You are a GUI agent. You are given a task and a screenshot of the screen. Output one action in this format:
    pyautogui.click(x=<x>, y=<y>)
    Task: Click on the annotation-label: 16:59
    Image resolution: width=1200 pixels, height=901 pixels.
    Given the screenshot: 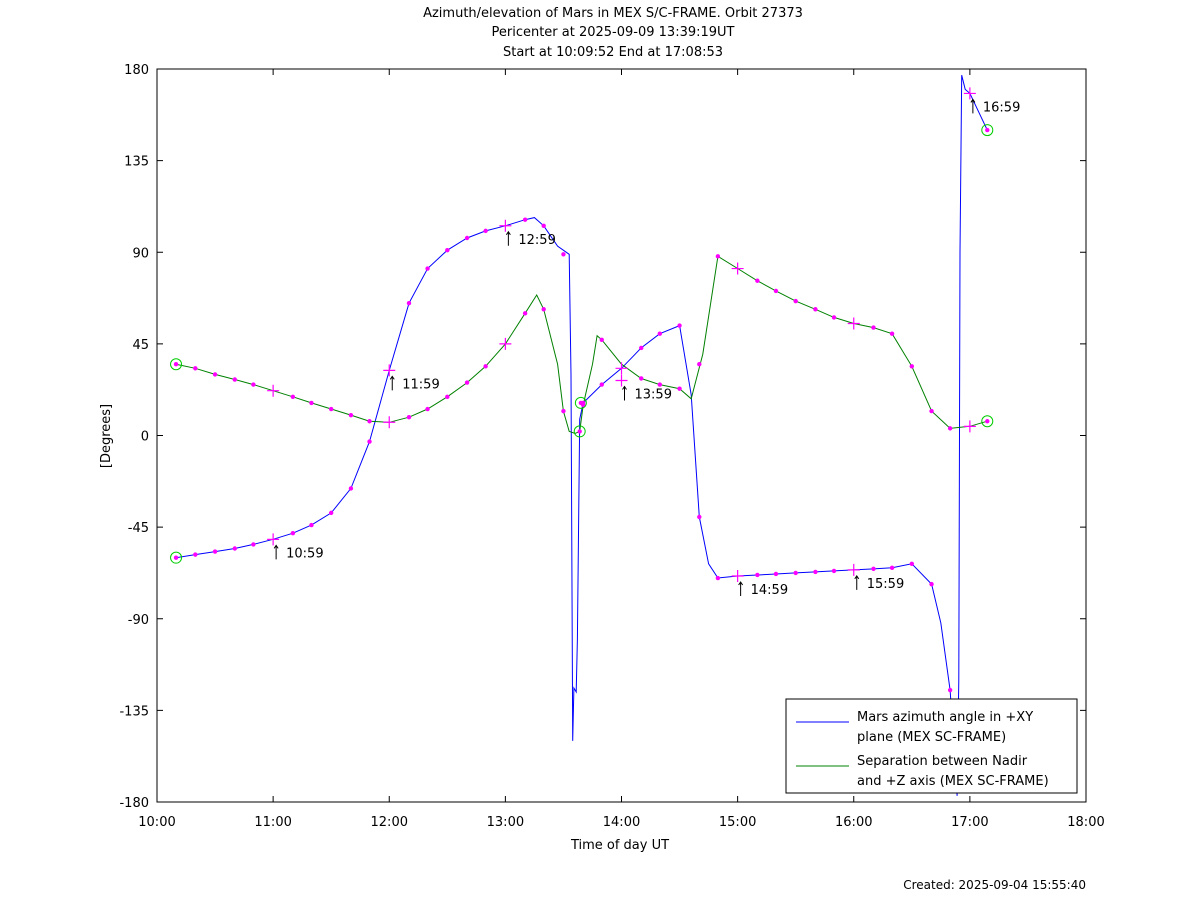 What is the action you would take?
    pyautogui.click(x=1001, y=107)
    